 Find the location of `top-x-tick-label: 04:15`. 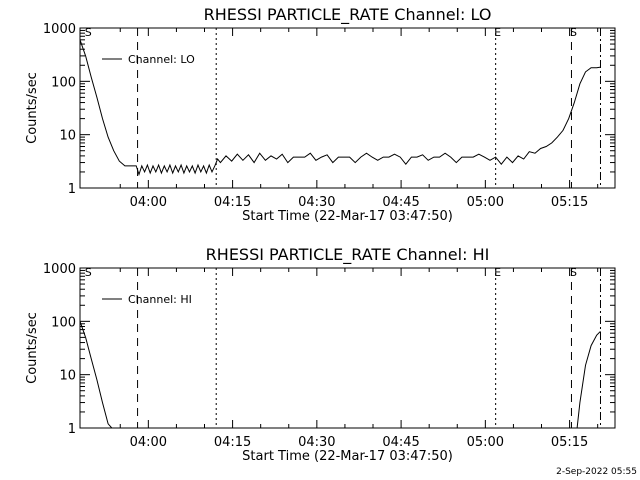

top-x-tick-label: 04:15 is located at coordinates (232, 202).